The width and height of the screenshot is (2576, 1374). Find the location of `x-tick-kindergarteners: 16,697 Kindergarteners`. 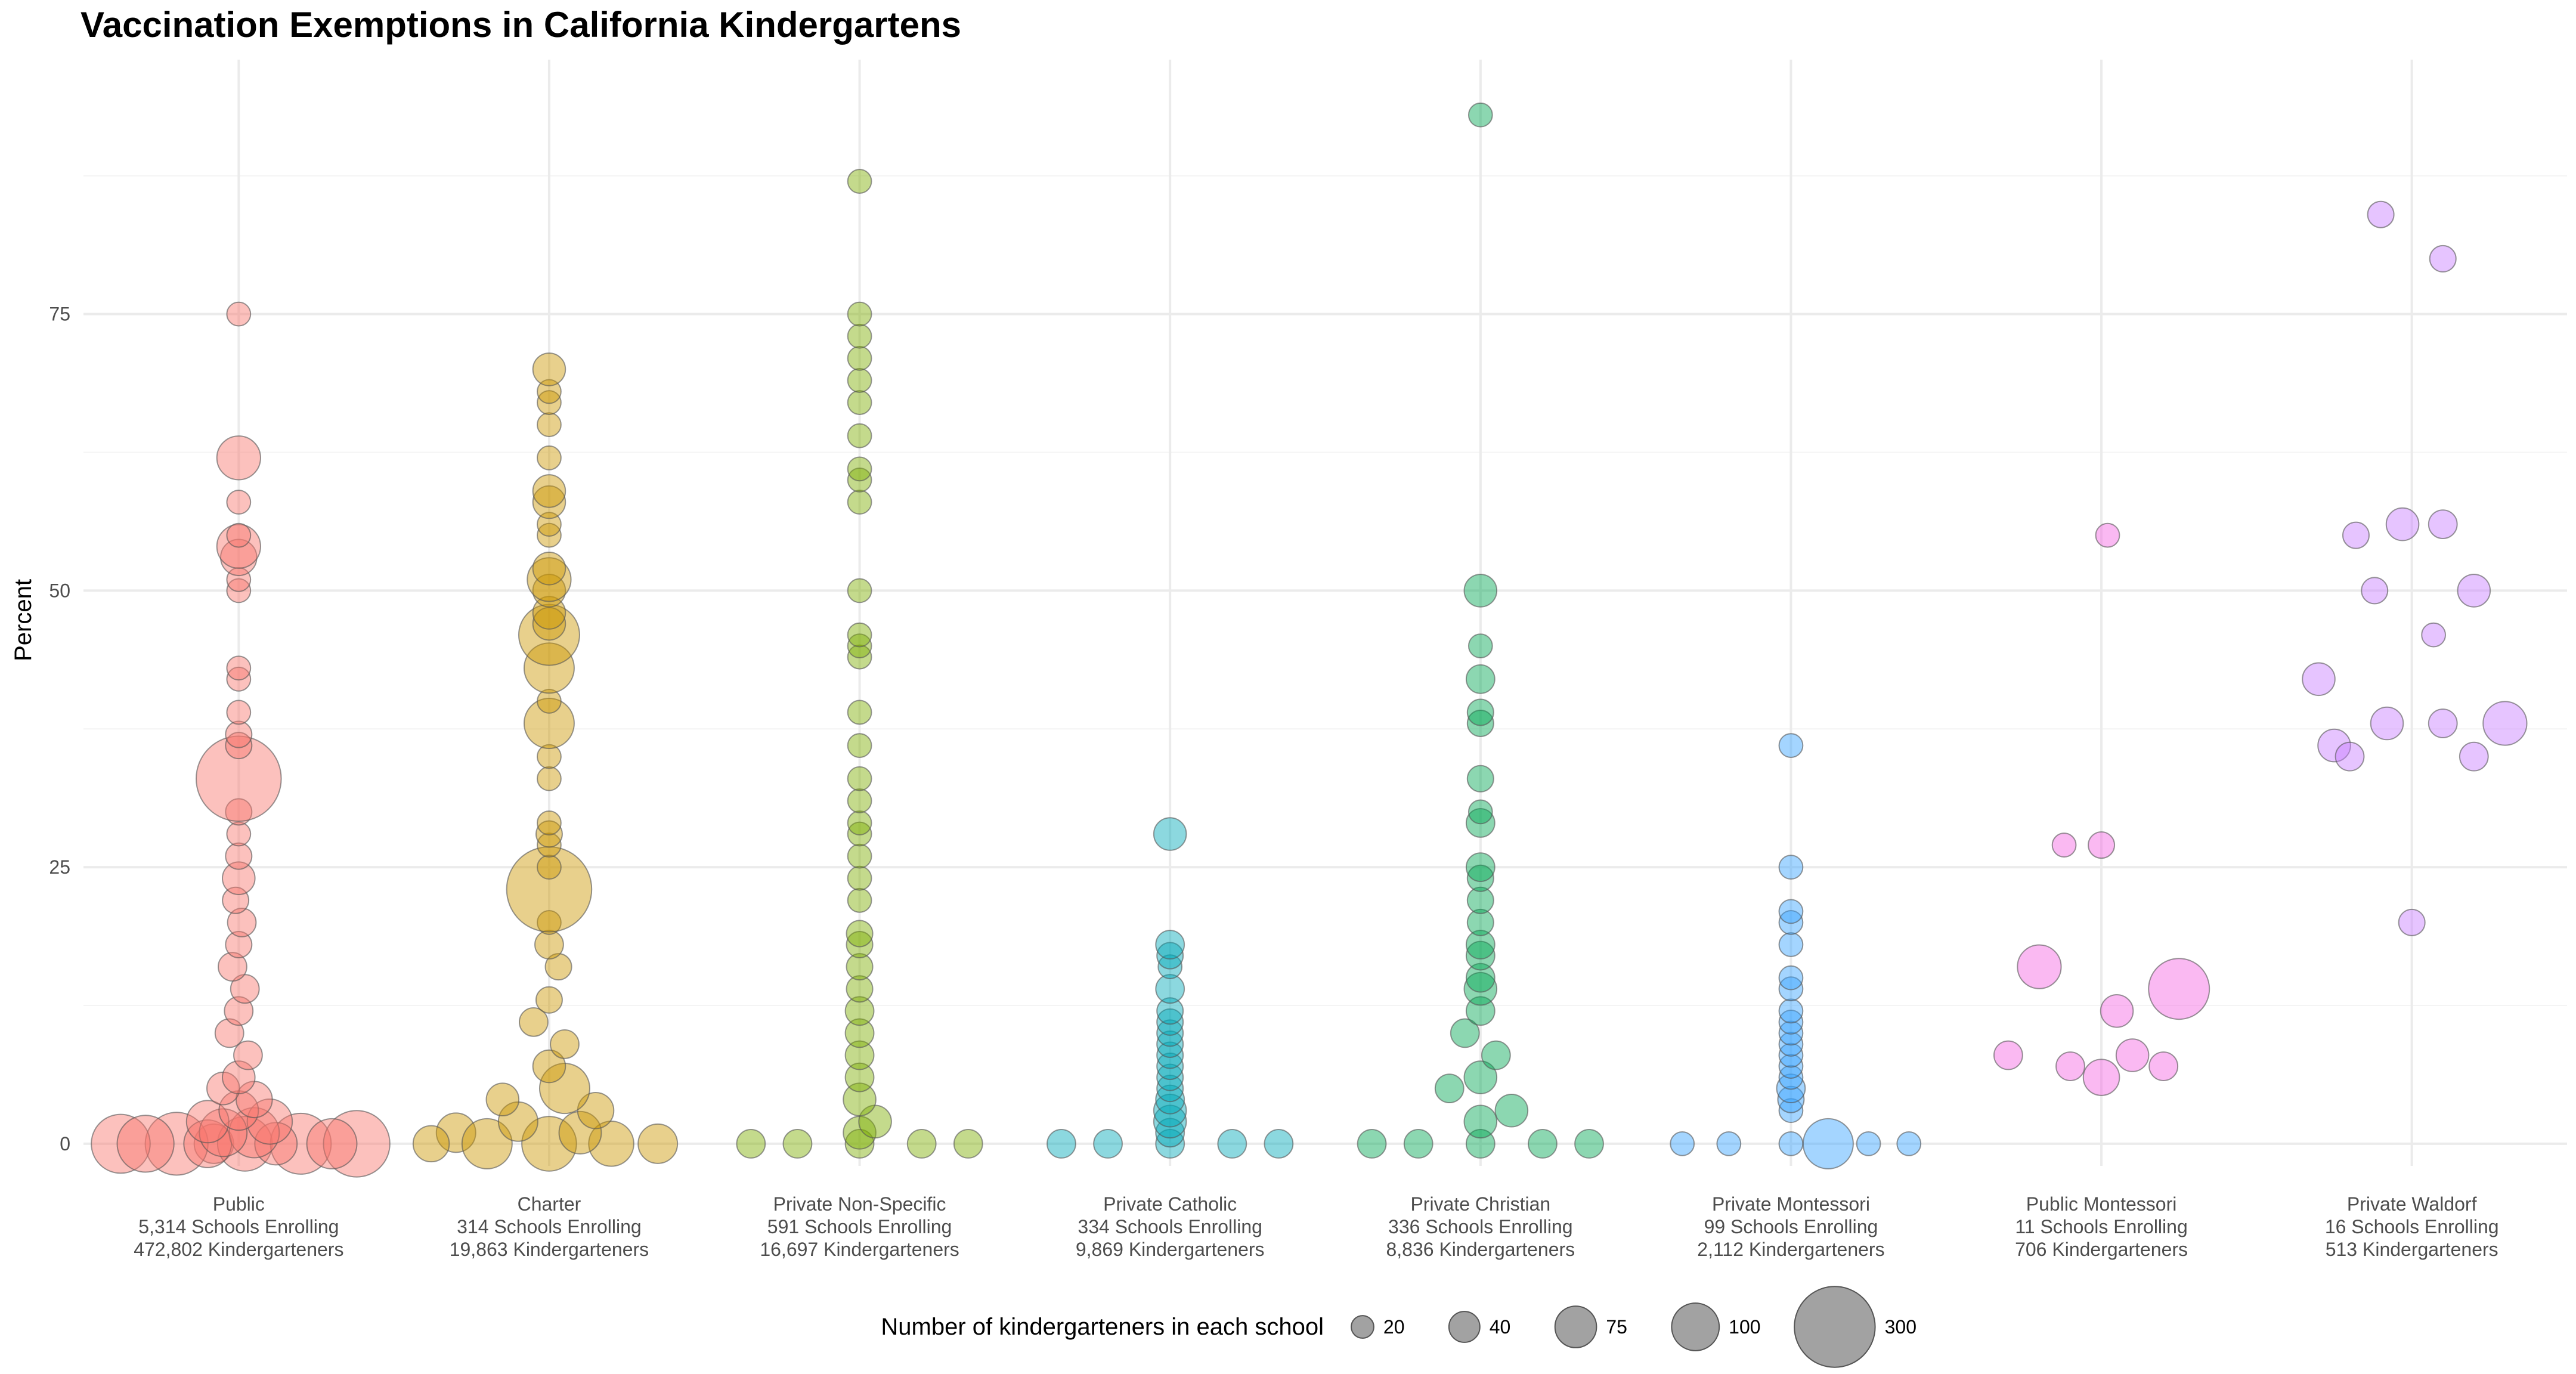

x-tick-kindergarteners: 16,697 Kindergarteners is located at coordinates (860, 1249).